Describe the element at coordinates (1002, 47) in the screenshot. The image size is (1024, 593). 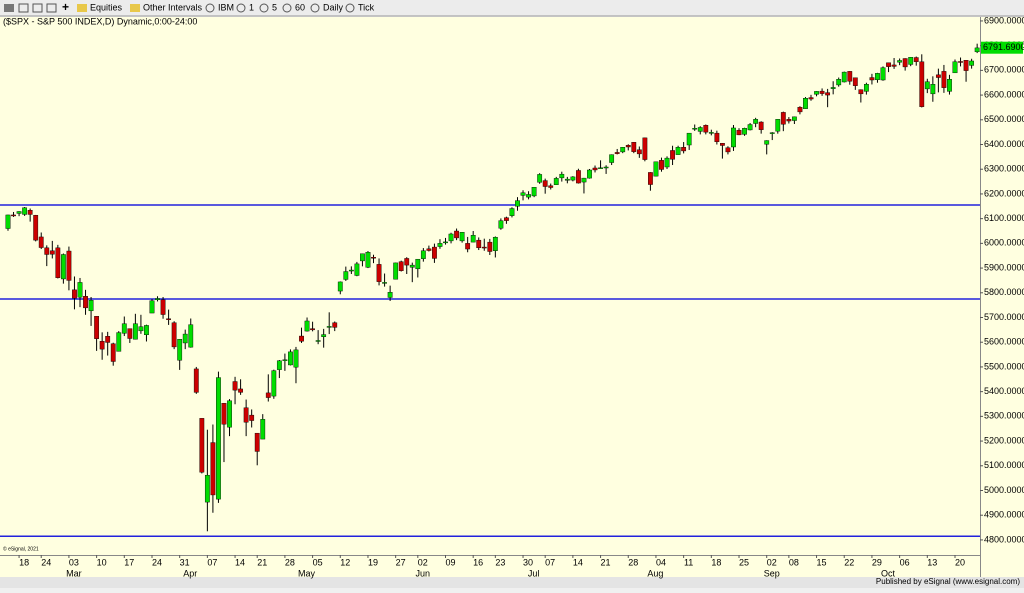
I see `last-price-box` at that location.